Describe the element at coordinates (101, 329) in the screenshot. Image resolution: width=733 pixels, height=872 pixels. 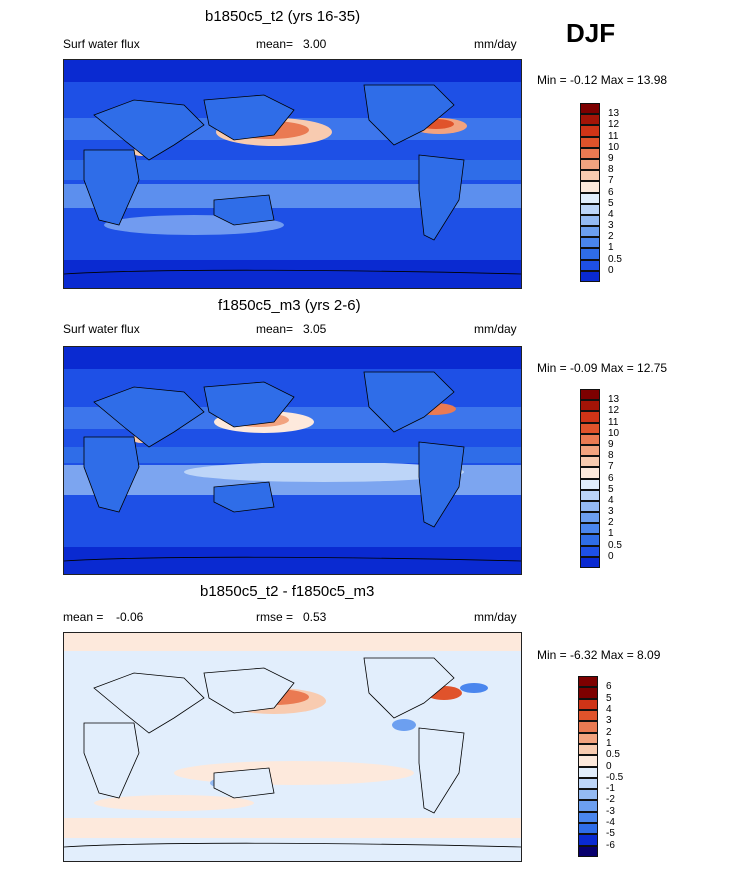
I see `panel2-variable-label: Surf water flux` at that location.